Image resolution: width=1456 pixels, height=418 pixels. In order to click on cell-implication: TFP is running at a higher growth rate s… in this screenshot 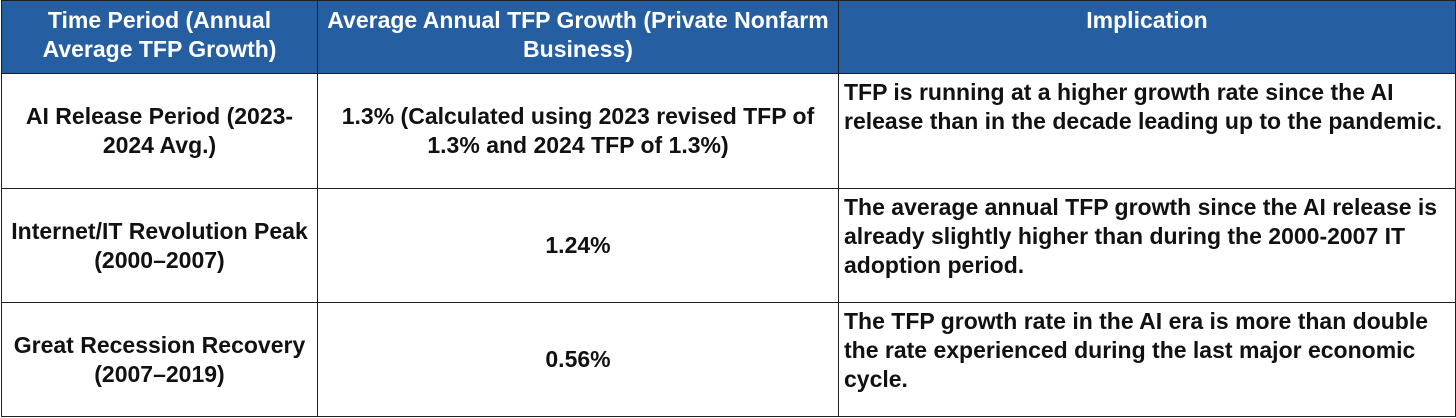, I will do `click(1147, 131)`.